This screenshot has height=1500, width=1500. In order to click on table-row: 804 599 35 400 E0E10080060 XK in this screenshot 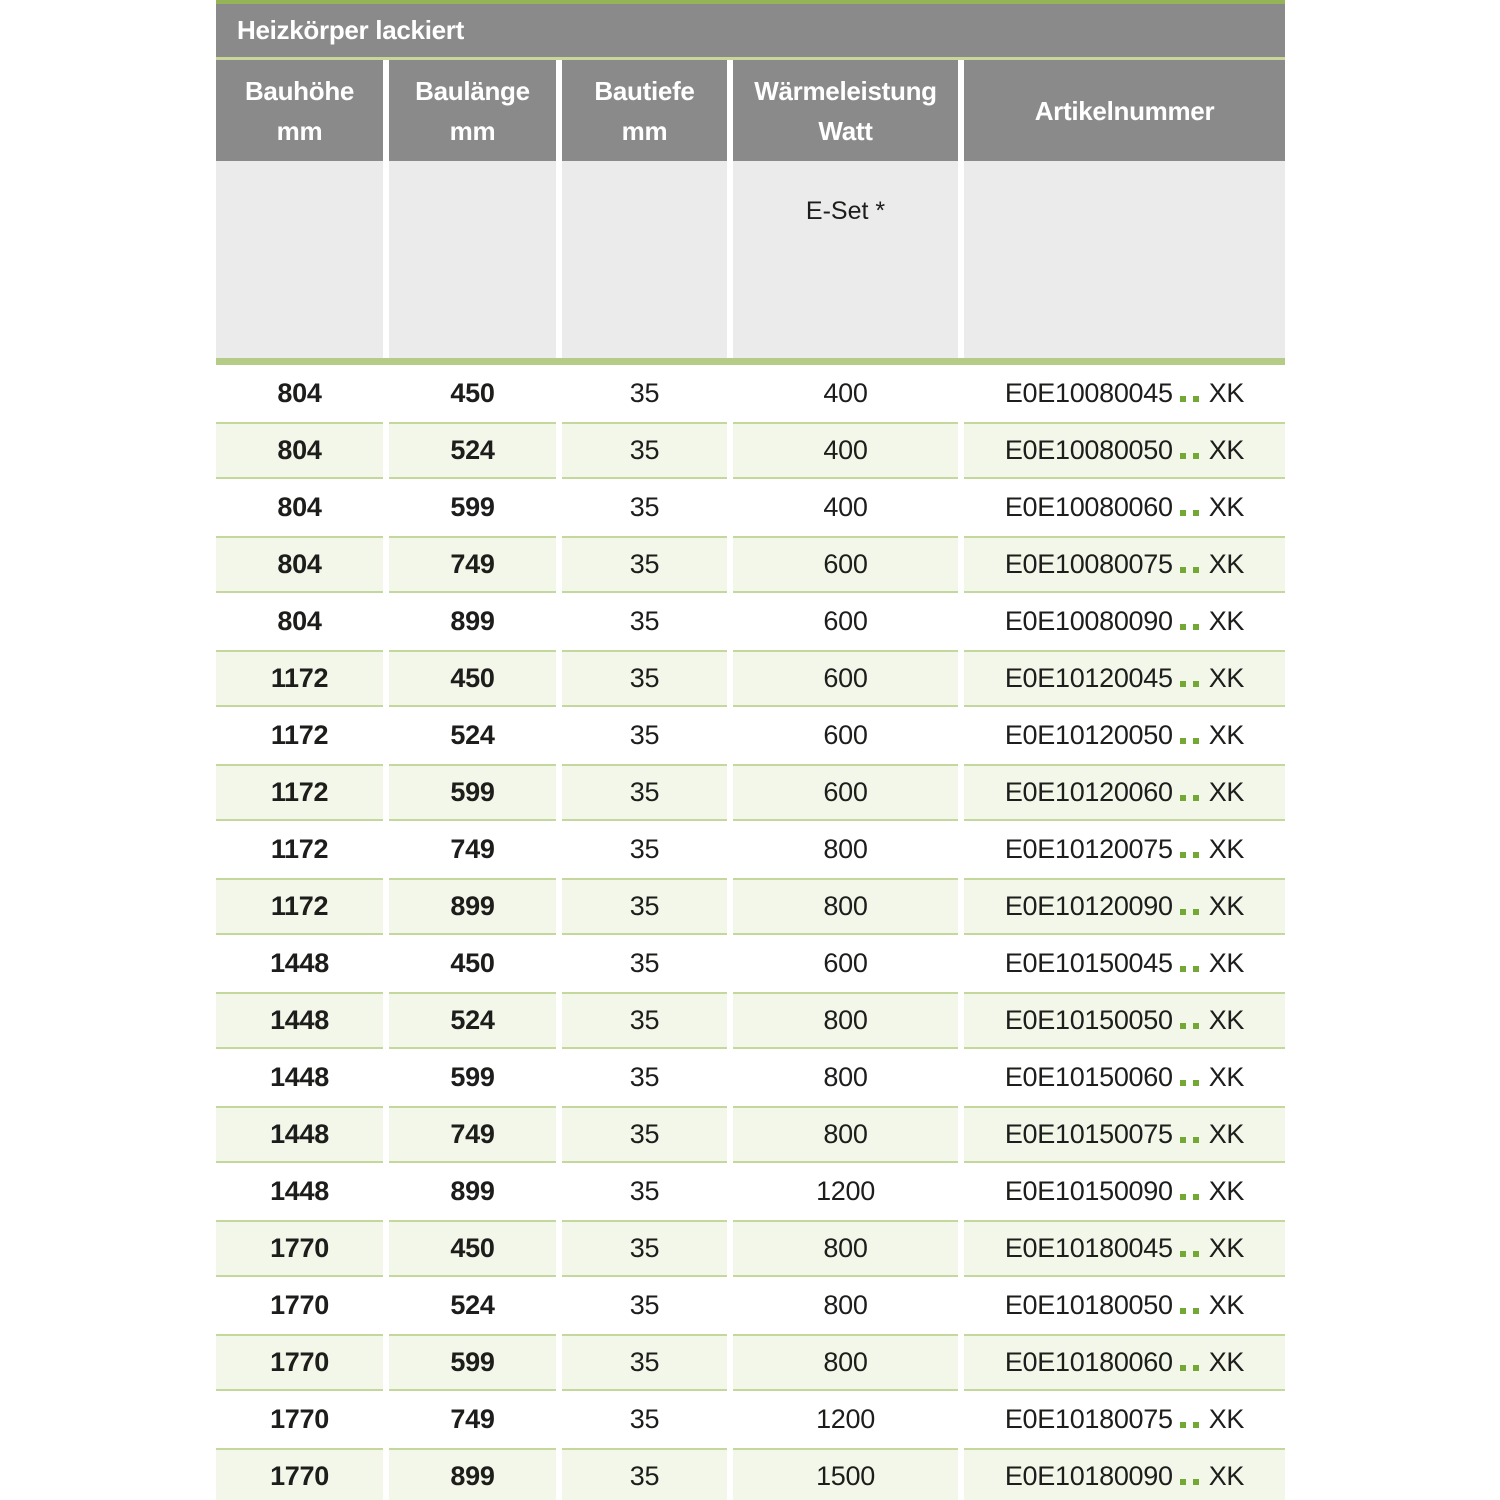, I will do `click(750, 507)`.